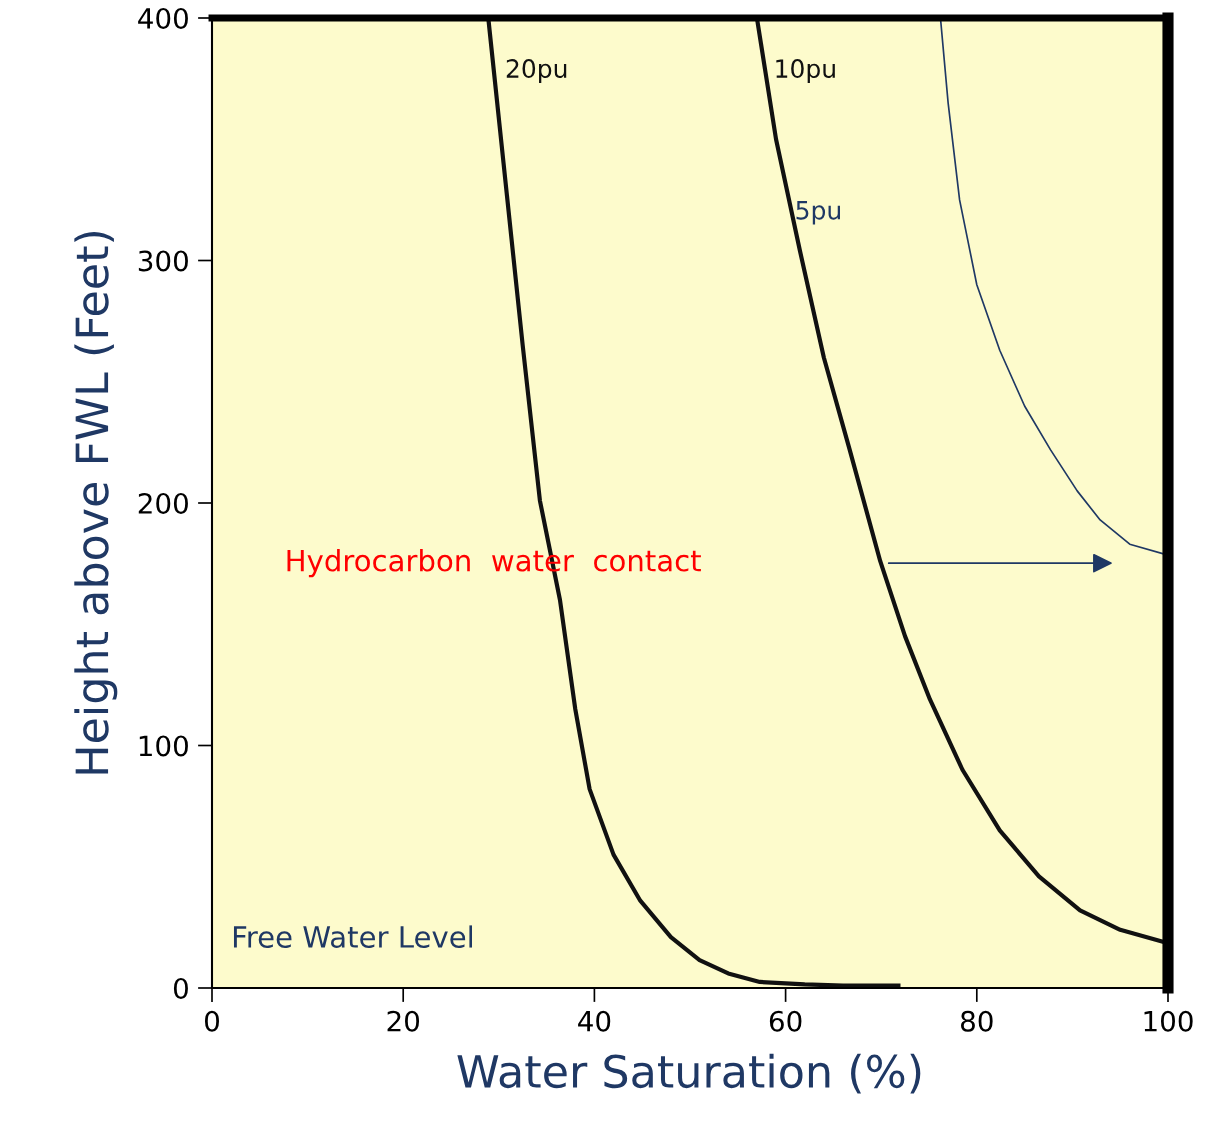 The image size is (1213, 1127). What do you see at coordinates (536, 71) in the screenshot?
I see `series-label: 20pu` at bounding box center [536, 71].